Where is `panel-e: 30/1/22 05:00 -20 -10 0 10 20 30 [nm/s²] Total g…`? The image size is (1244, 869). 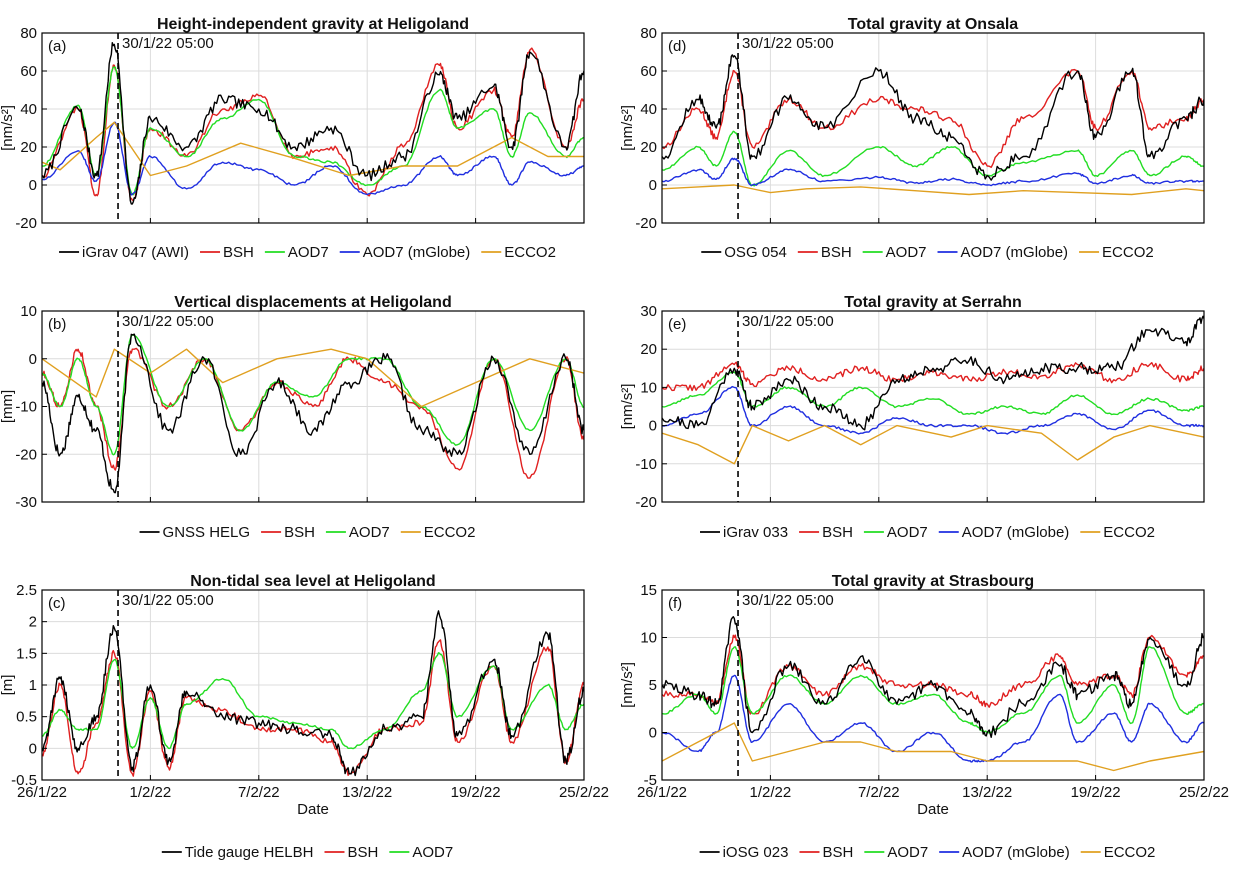 panel-e: 30/1/22 05:00 -20 -10 0 10 20 30 [nm/s²] Total g… is located at coordinates (912, 417).